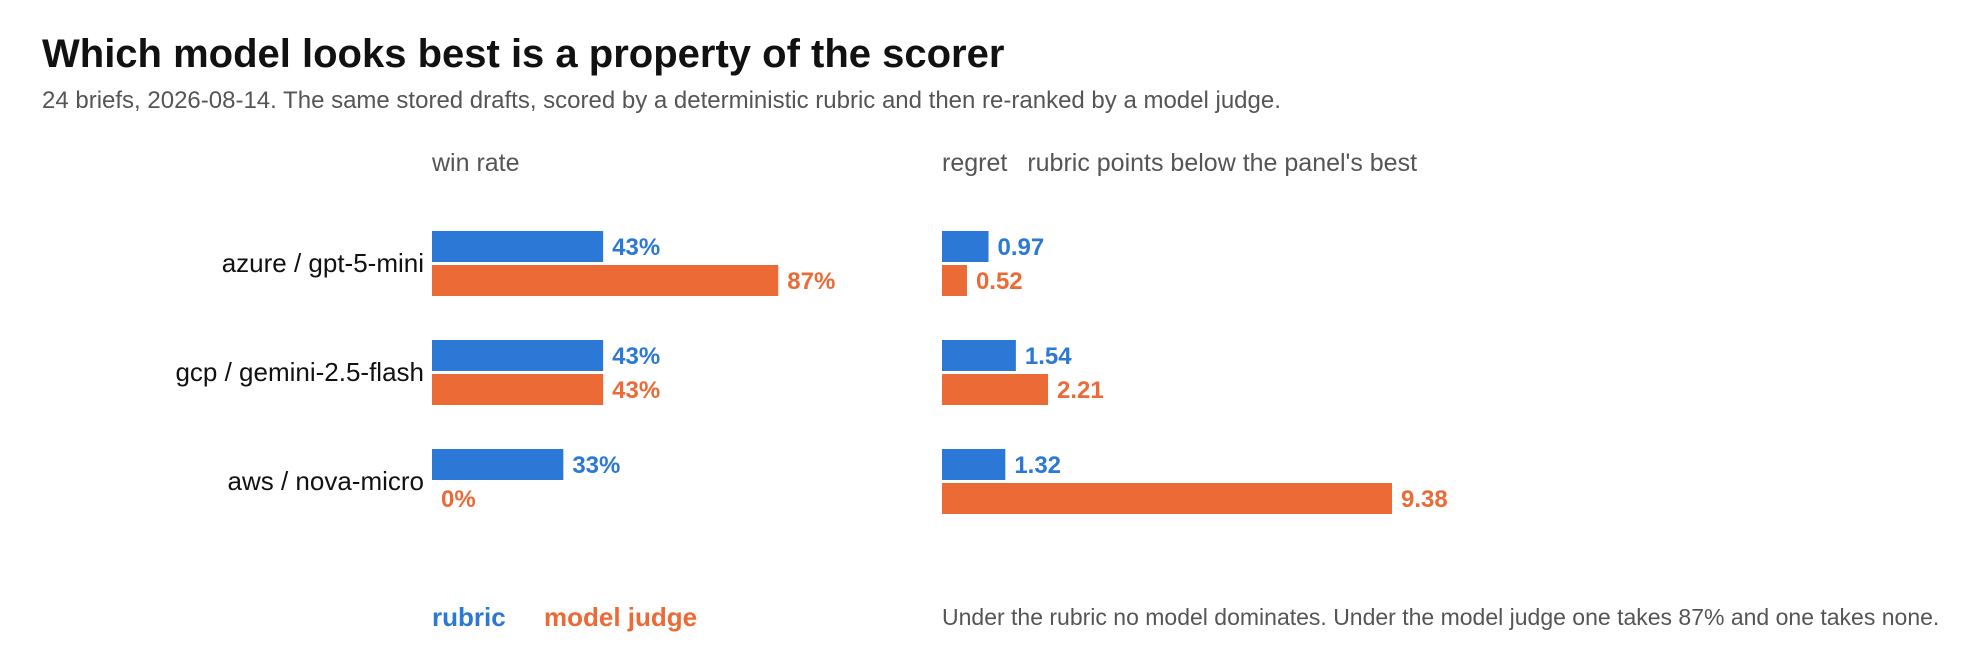  What do you see at coordinates (954, 280) in the screenshot?
I see `regret-model-judge-azure-gpt-5-mini-bar` at bounding box center [954, 280].